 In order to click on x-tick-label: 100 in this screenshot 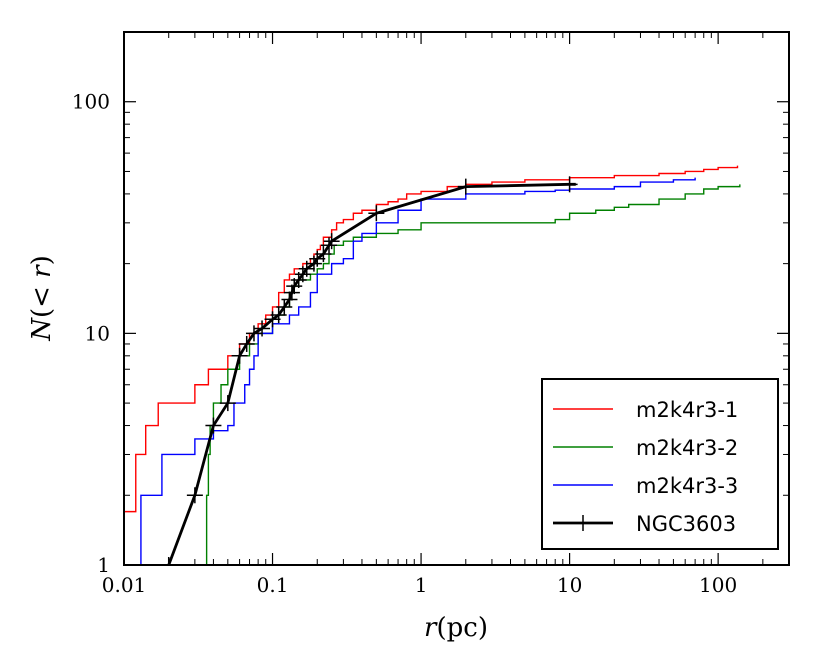, I will do `click(718, 585)`.